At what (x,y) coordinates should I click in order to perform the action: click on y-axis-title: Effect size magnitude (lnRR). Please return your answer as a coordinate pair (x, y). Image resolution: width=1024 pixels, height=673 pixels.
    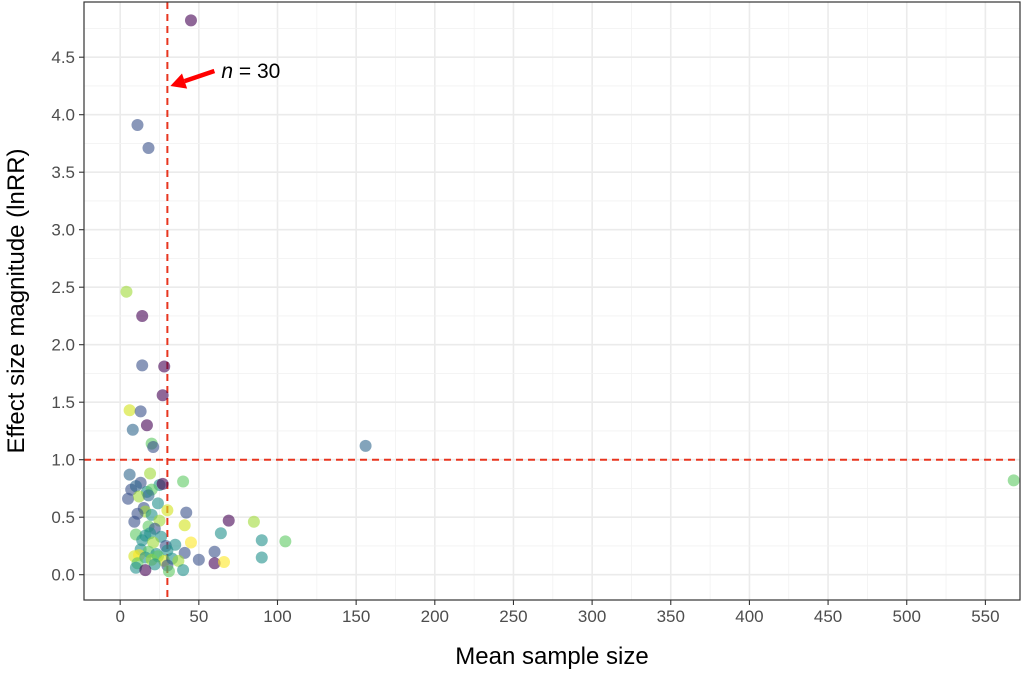
    Looking at the image, I should click on (16, 300).